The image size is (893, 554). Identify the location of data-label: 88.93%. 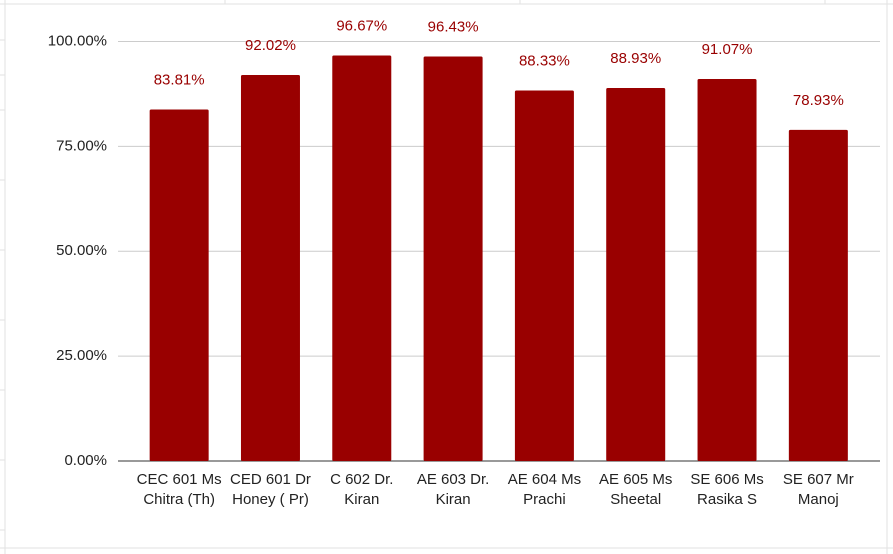
(635, 58).